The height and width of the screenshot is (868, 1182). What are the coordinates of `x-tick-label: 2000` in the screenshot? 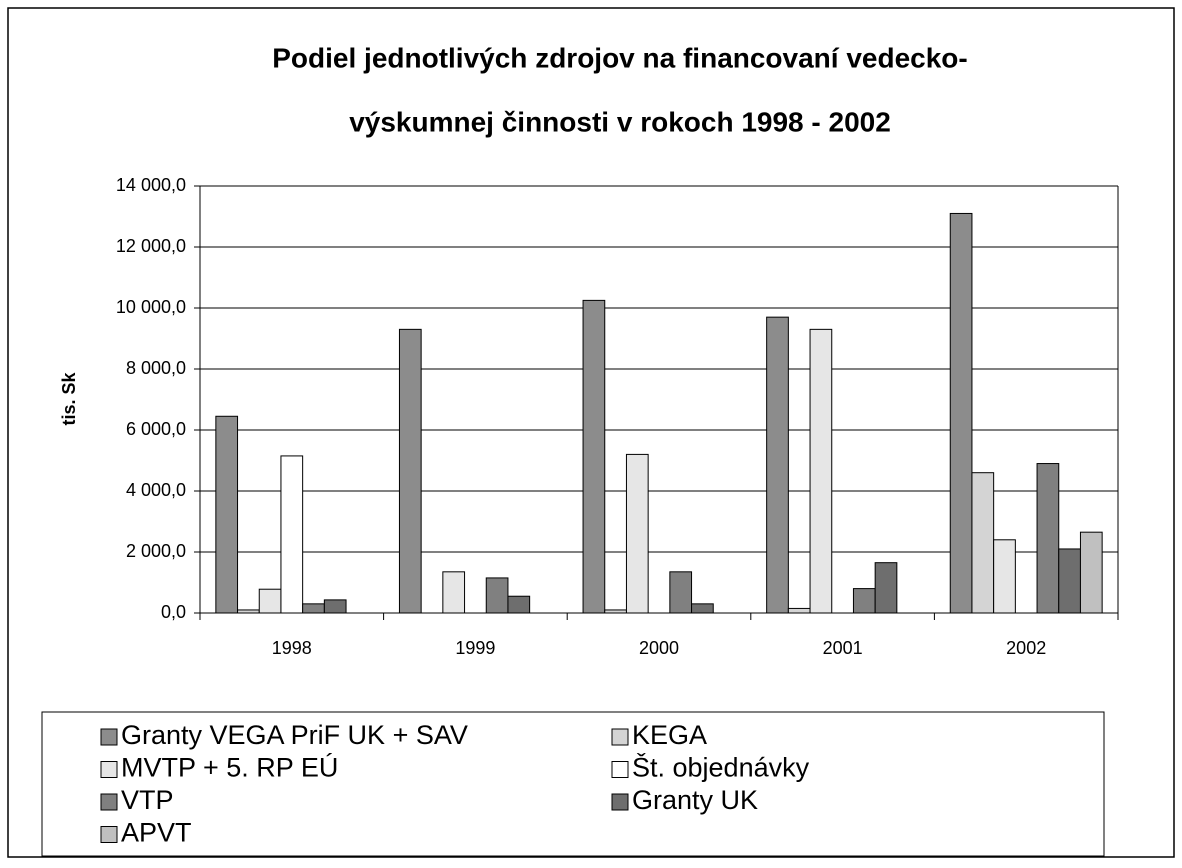 It's located at (659, 648).